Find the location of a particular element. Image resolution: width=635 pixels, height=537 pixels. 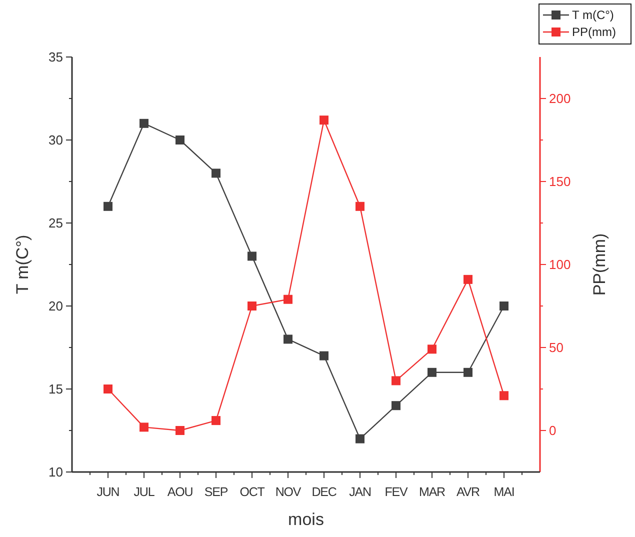

x-tick-label: AOU is located at coordinates (180, 492).